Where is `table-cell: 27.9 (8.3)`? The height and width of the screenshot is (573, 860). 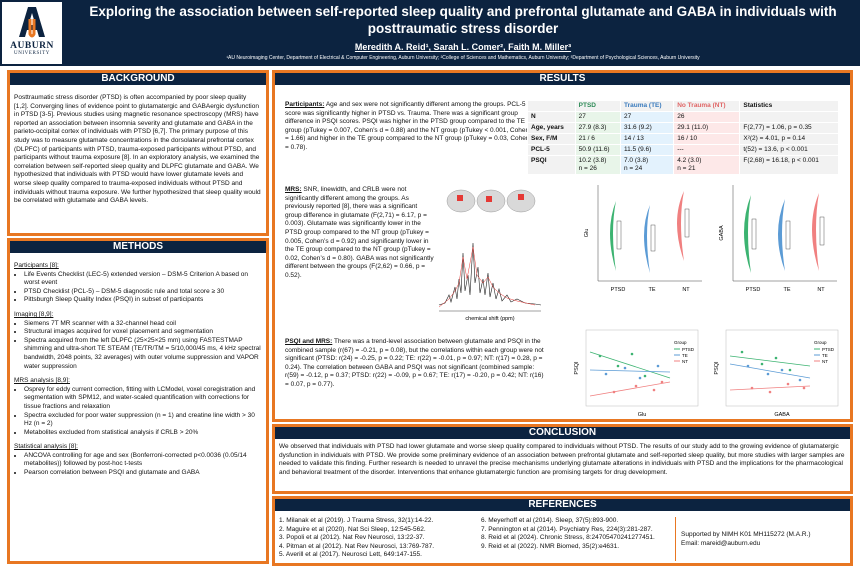 table-cell: 27.9 (8.3) is located at coordinates (597, 128).